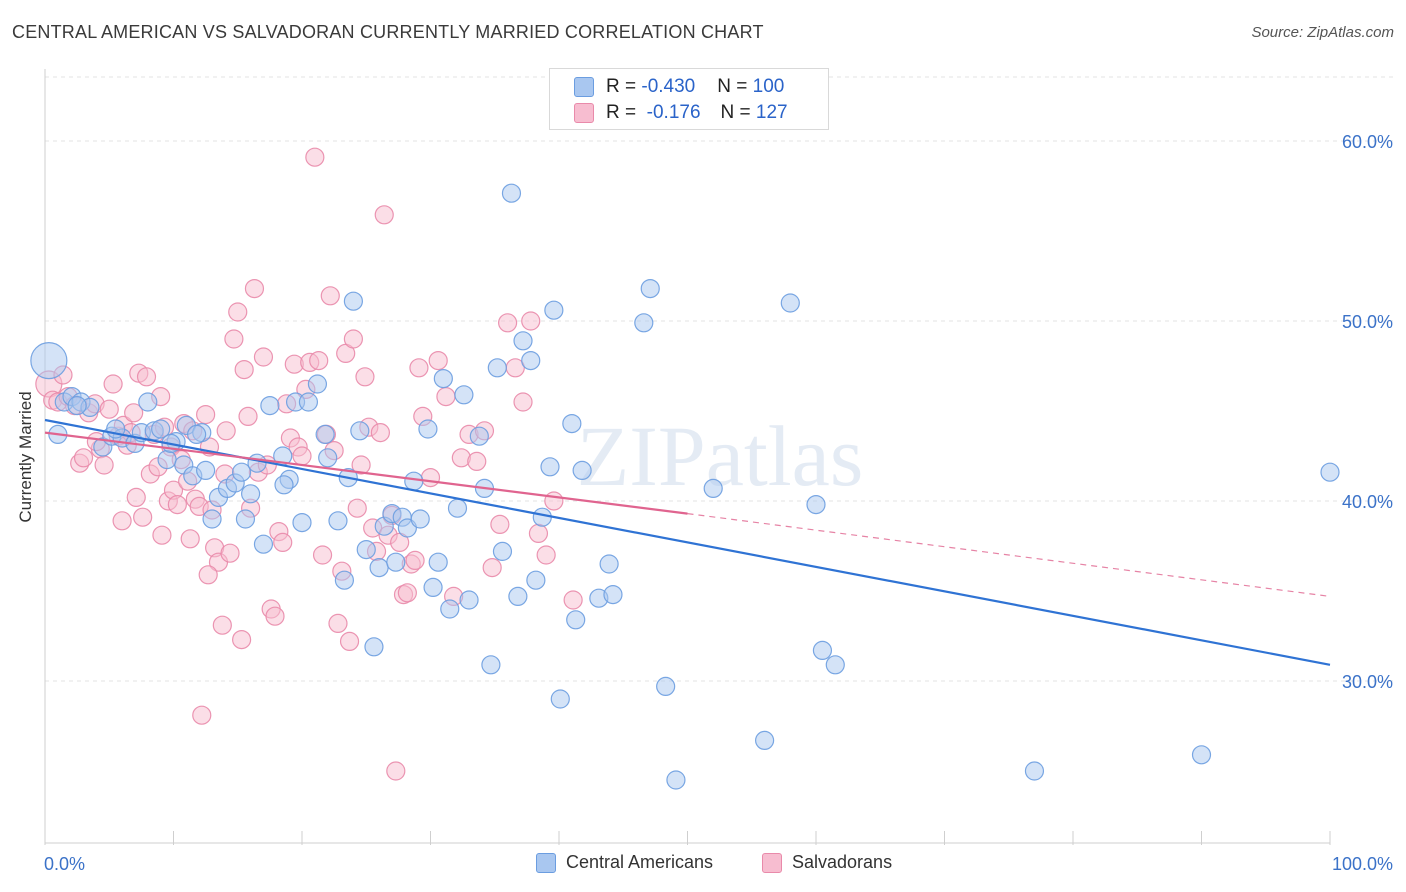  I want to click on y-tick-label: 50.0%, so click(1367, 322).